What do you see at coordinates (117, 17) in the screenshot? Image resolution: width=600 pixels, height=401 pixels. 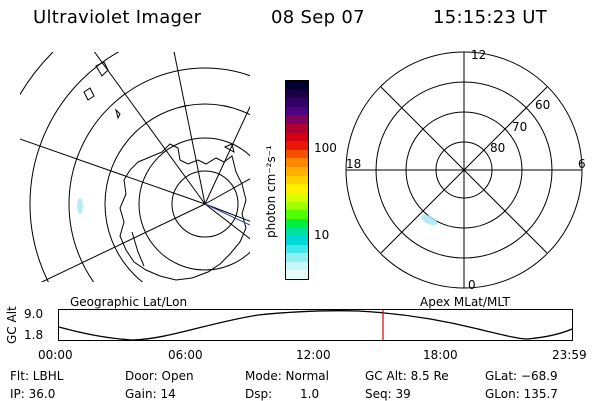 I see `app-title: Ultraviolet Imager` at bounding box center [117, 17].